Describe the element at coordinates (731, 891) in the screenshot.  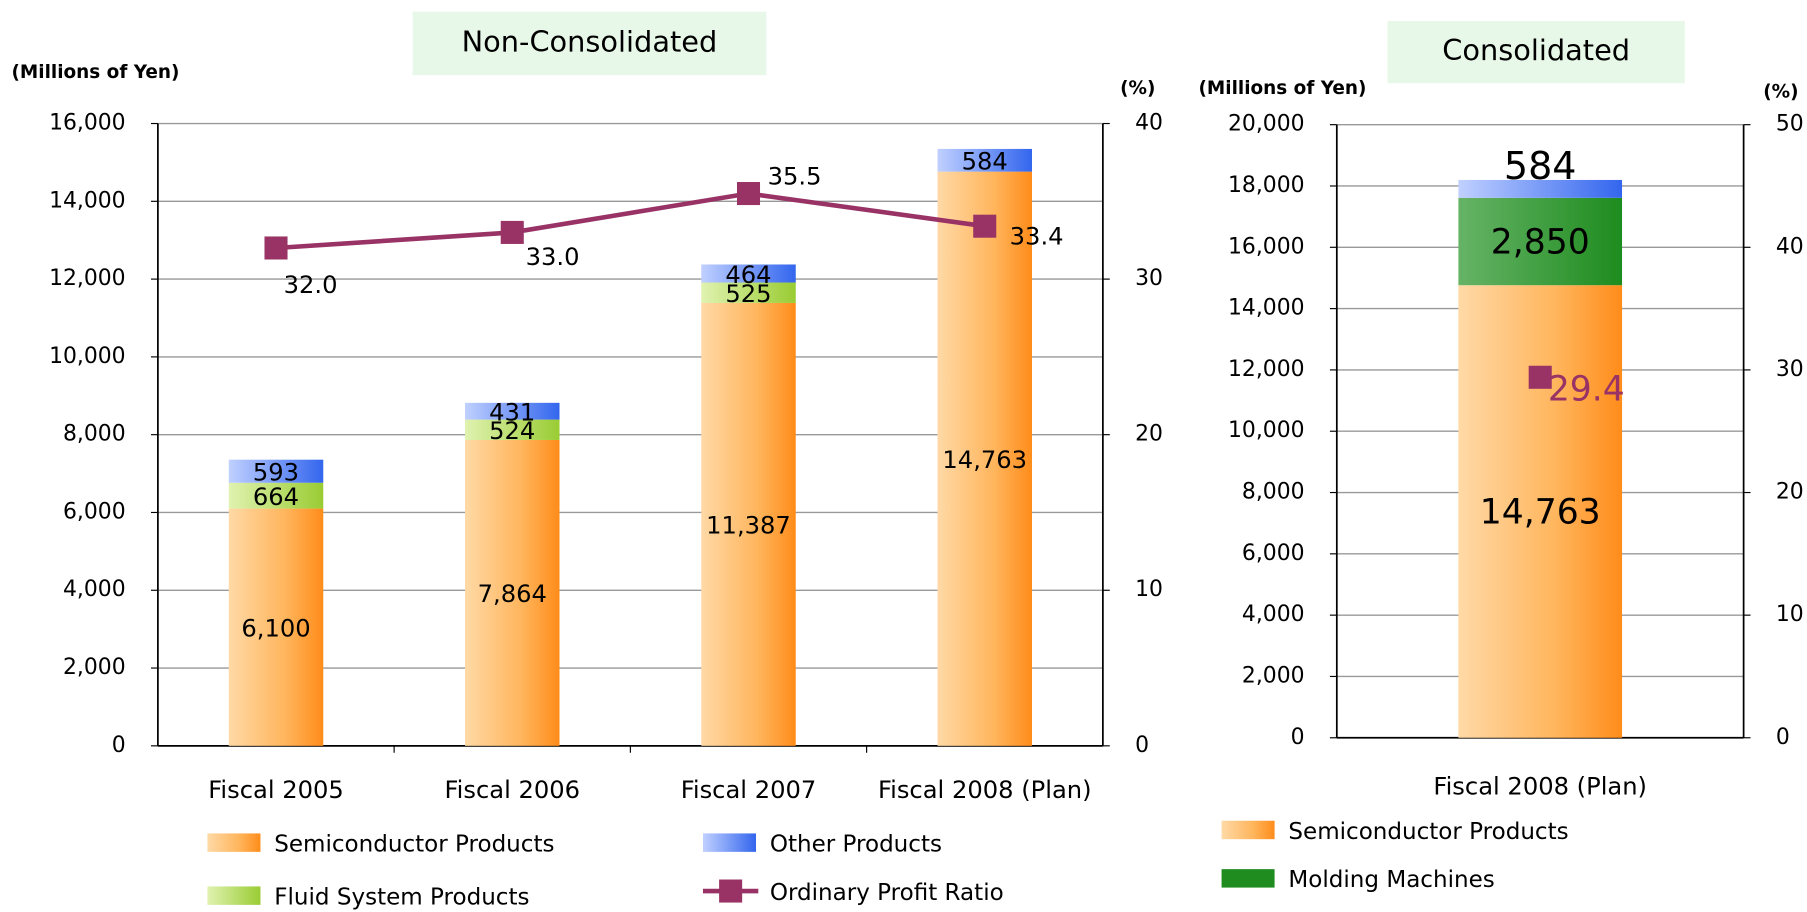
I see `legend-marker` at that location.